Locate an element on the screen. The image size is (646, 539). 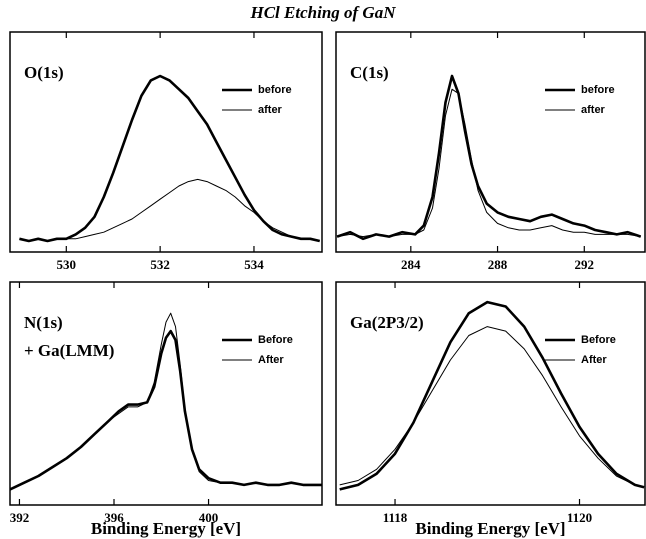
x-tick-label: 396 is located at coordinates (114, 517).